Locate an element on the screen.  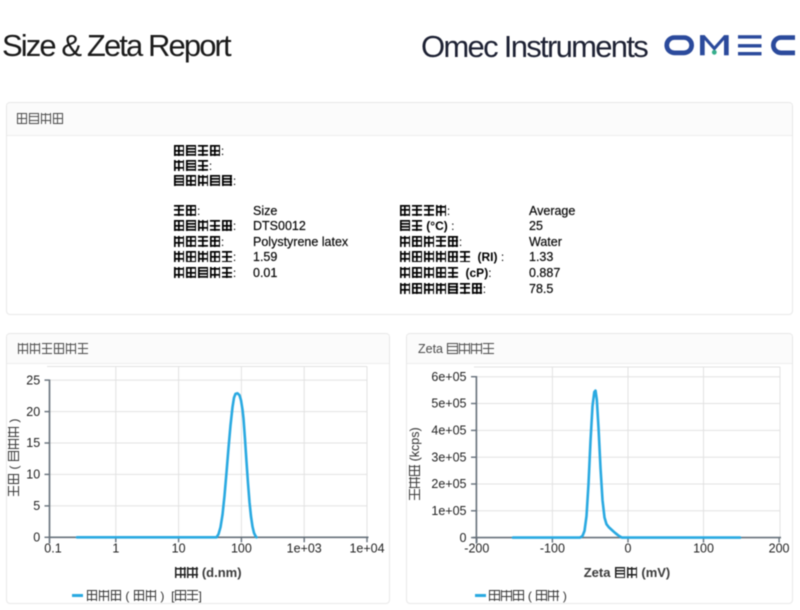
svg-text: -100 is located at coordinates (552, 549).